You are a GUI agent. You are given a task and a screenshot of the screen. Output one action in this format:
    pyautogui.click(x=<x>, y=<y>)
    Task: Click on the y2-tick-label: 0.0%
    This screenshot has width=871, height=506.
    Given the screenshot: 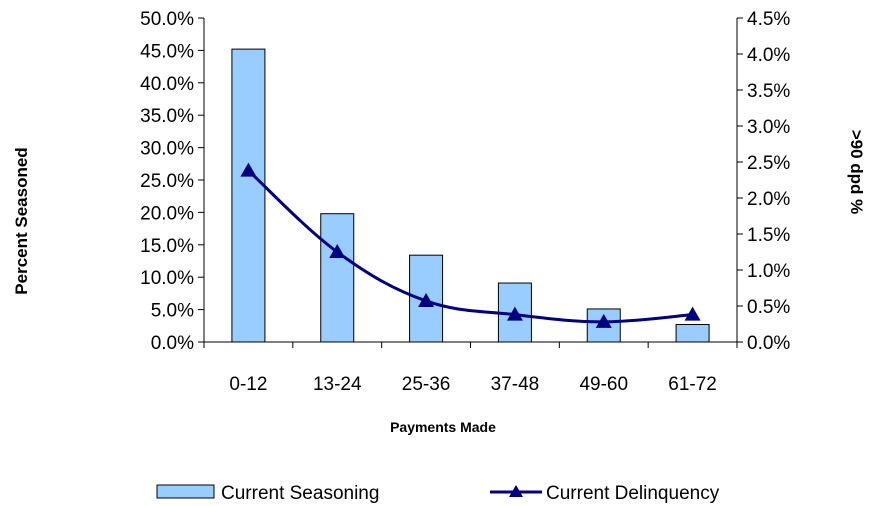 What is the action you would take?
    pyautogui.click(x=768, y=343)
    